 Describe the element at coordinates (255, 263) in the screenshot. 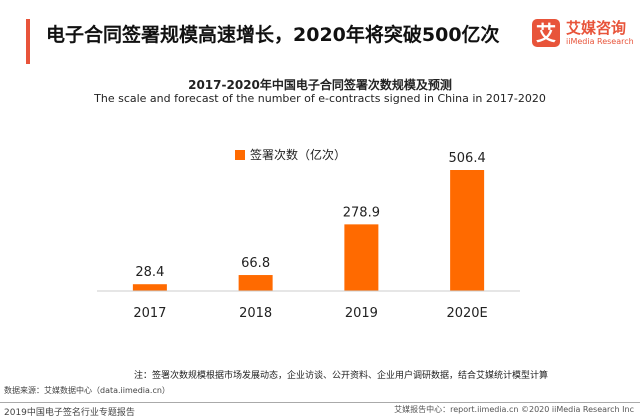

I see `data-label: 66.8` at that location.